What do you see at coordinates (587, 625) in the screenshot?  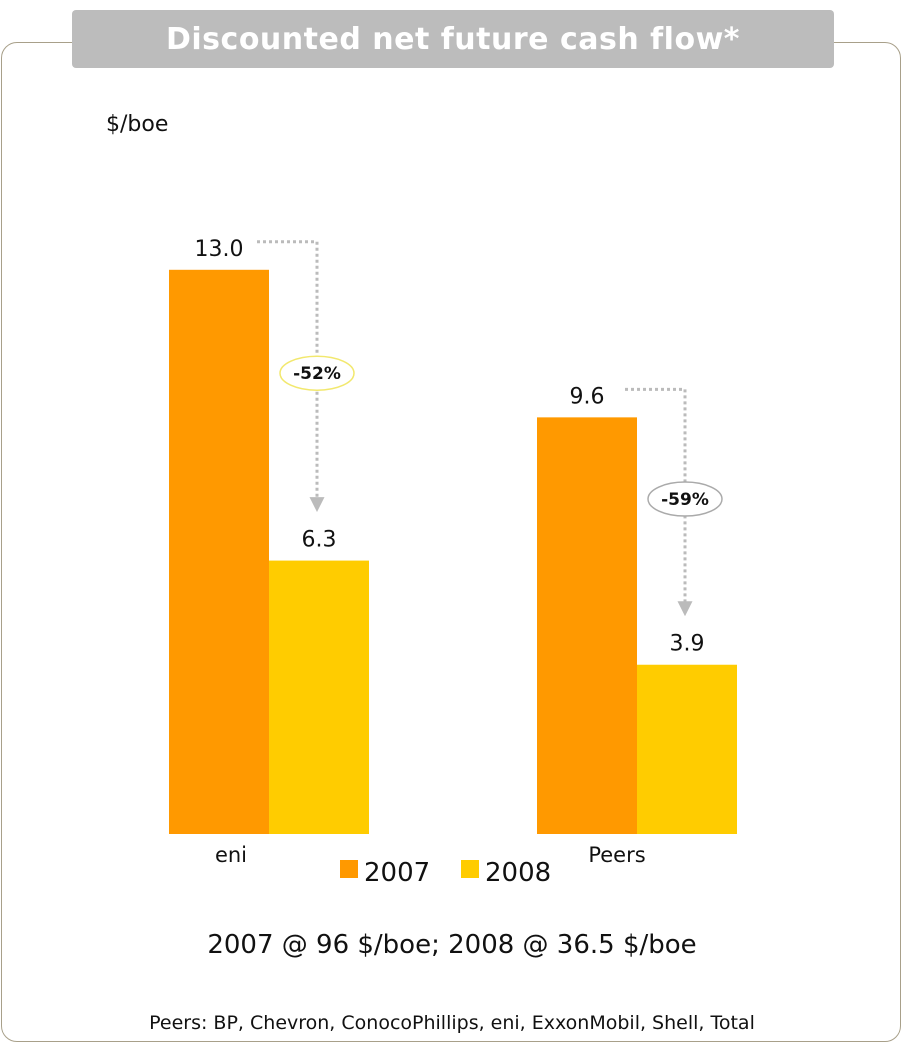 I see `bar-peers-2007` at bounding box center [587, 625].